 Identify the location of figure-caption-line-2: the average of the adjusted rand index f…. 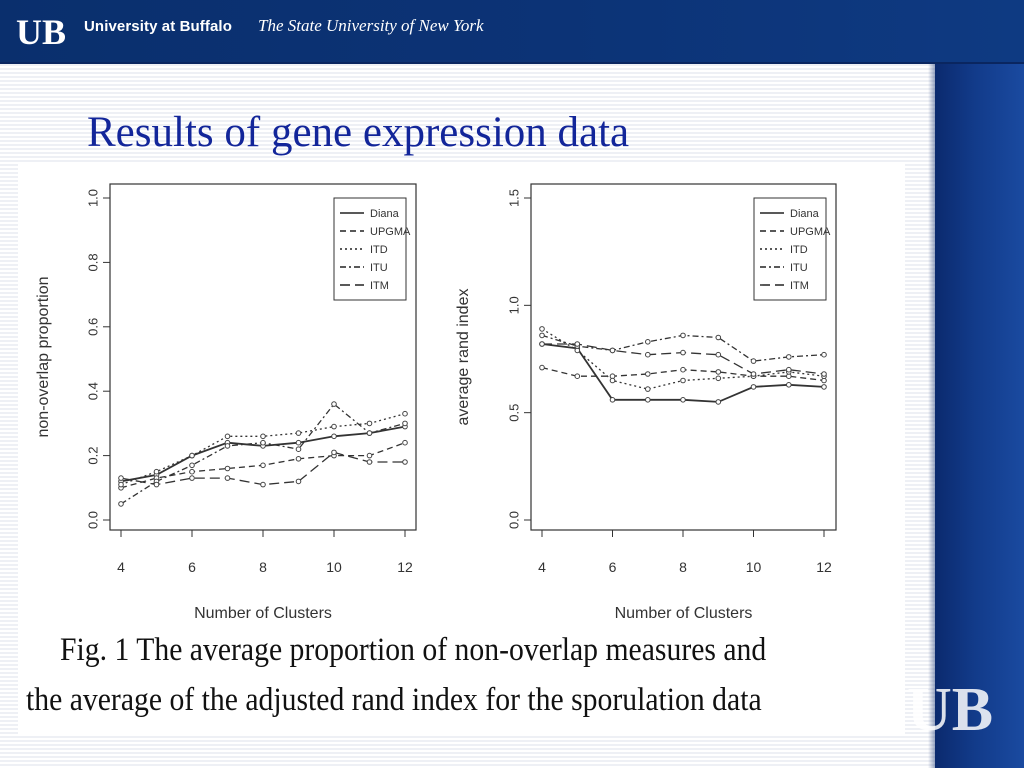
(394, 700).